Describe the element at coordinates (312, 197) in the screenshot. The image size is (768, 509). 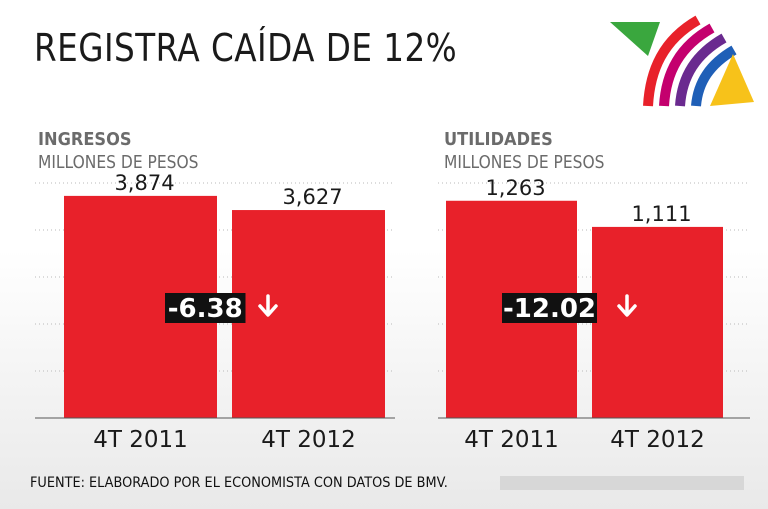
I see `ingresos-value-label: 3,627` at that location.